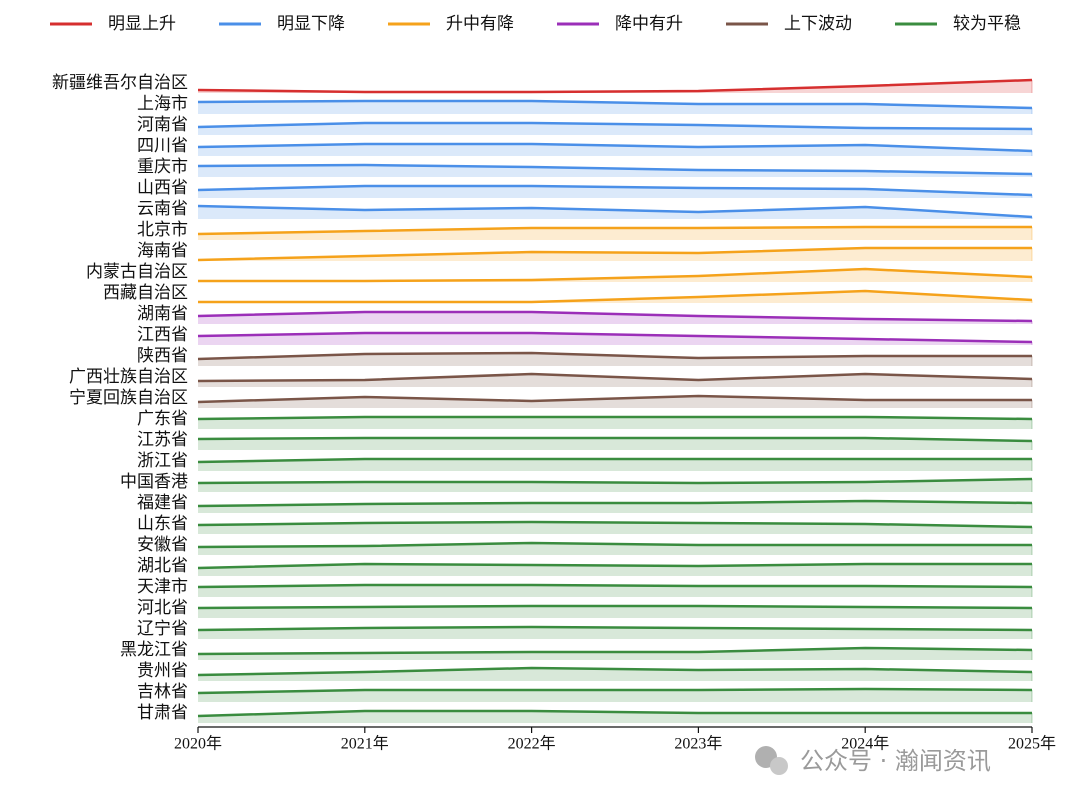  I want to click on row-label: 黑龙江省, so click(154, 649).